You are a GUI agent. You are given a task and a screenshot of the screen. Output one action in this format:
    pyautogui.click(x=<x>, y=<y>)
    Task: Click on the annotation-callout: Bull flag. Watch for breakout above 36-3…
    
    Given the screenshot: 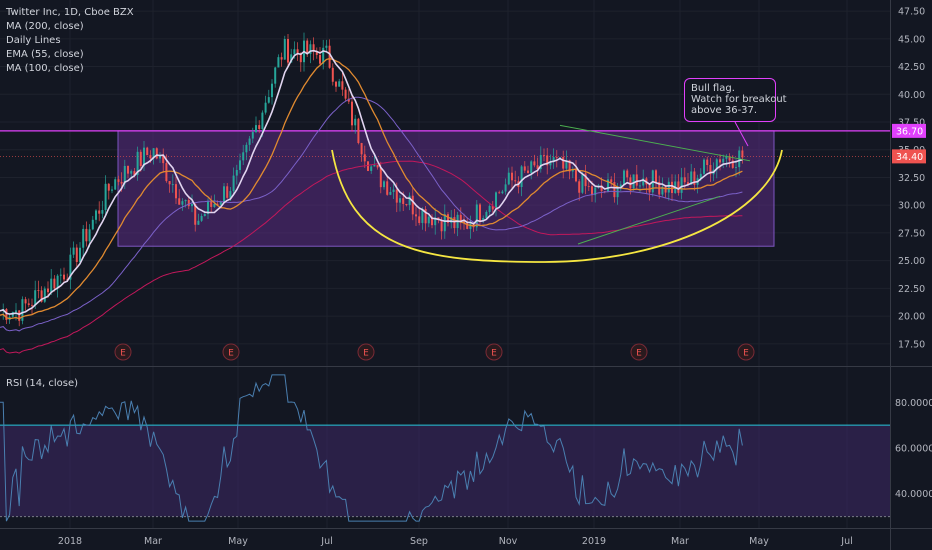 What is the action you would take?
    pyautogui.click(x=735, y=100)
    